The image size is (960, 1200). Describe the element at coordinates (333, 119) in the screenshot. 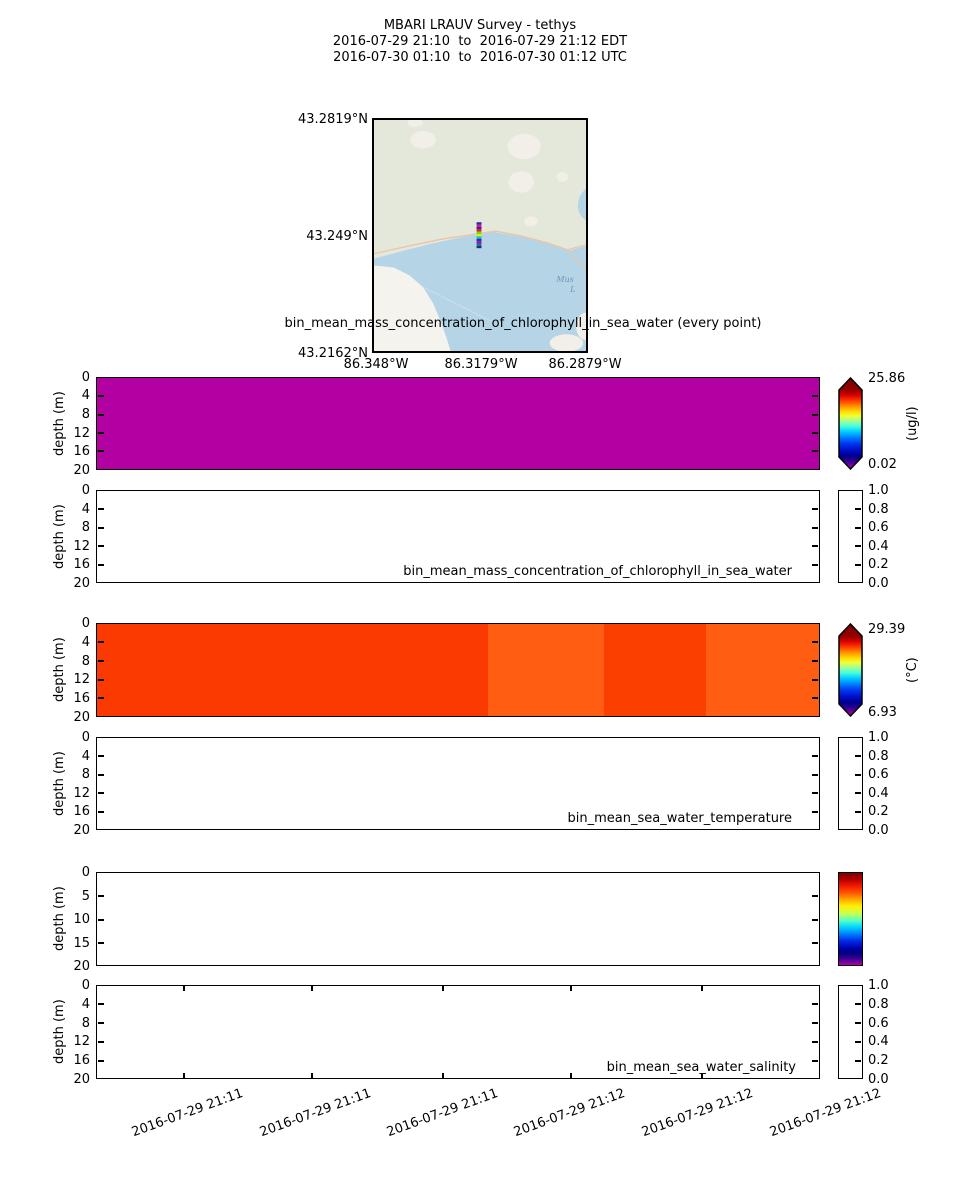

I see `lat-tick-label: 43.2819°N` at that location.